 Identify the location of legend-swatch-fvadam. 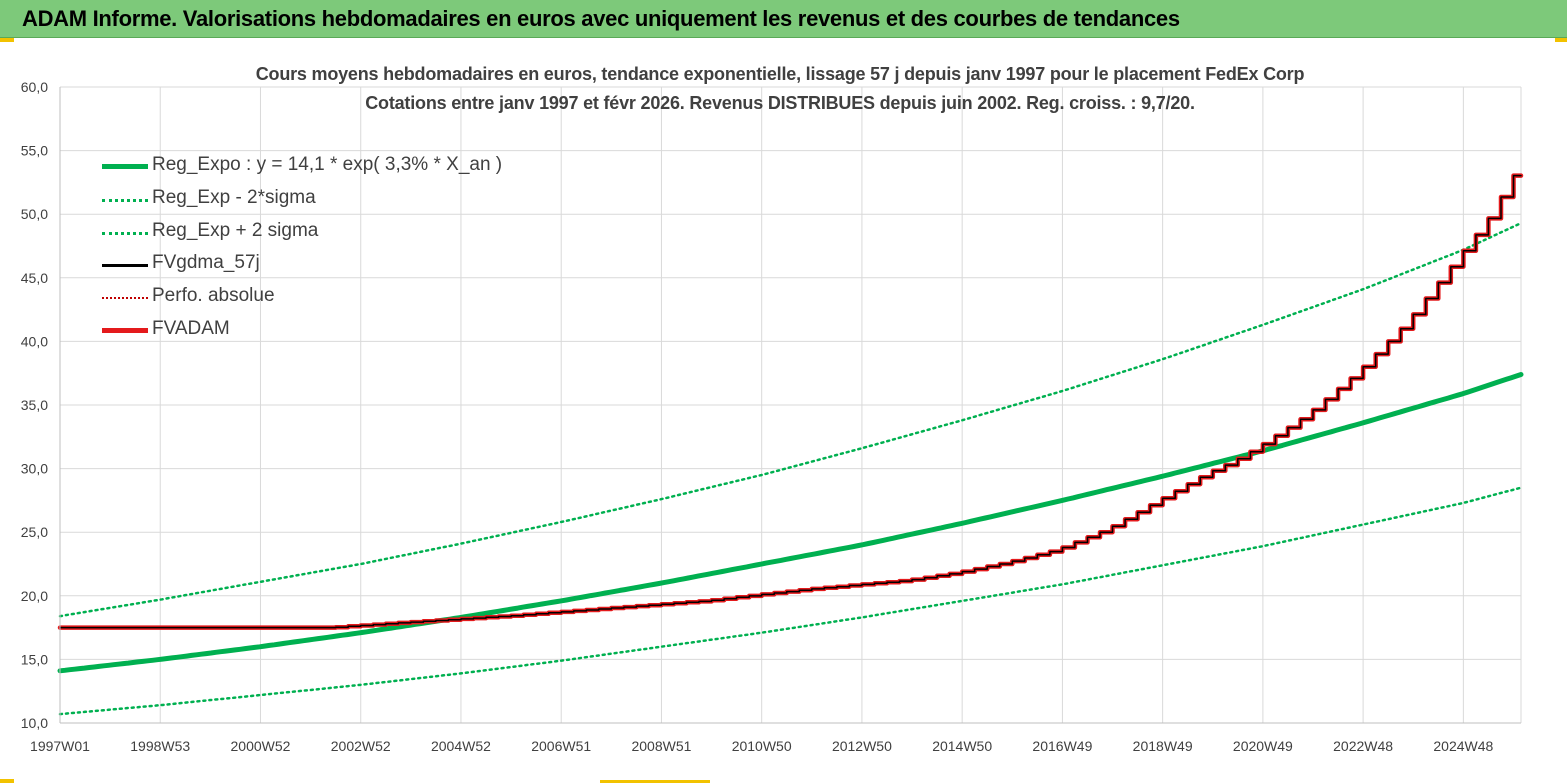
(125, 330).